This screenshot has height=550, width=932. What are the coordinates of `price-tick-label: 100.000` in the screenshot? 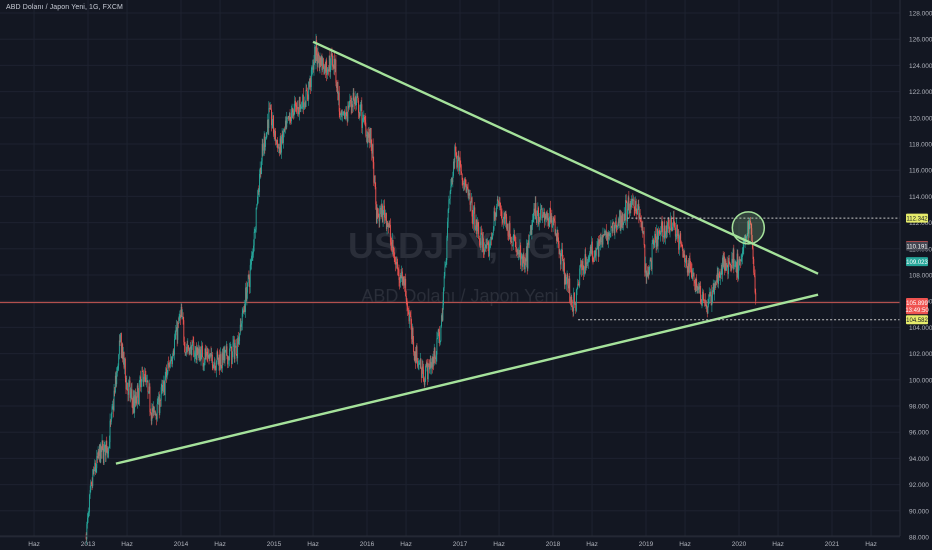 It's located at (920, 380).